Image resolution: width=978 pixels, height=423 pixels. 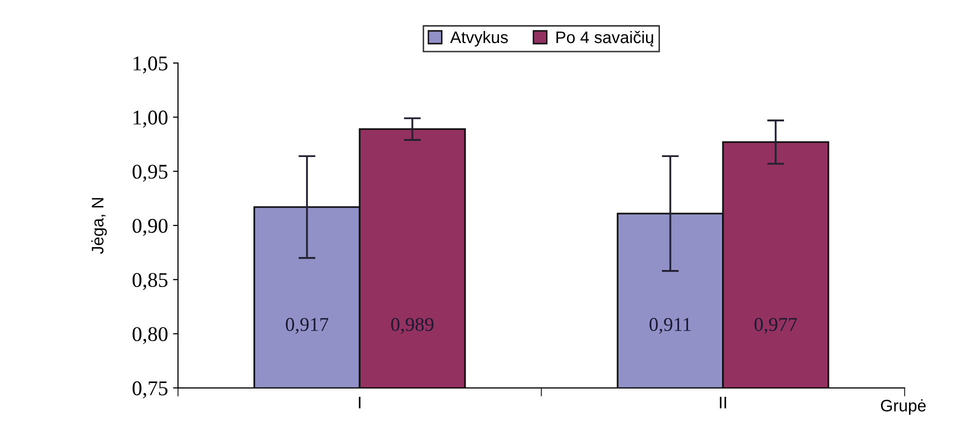 I want to click on data-label: 0,977, so click(x=775, y=326).